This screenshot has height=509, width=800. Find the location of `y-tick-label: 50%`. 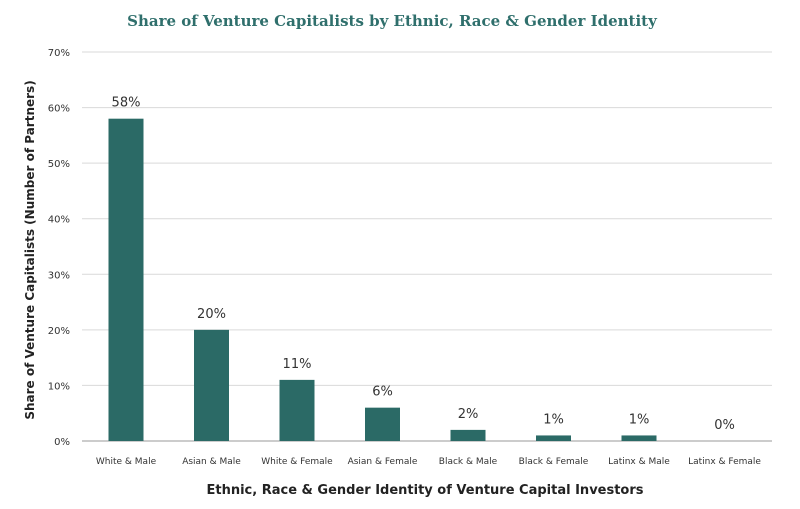

y-tick-label: 50% is located at coordinates (59, 164).